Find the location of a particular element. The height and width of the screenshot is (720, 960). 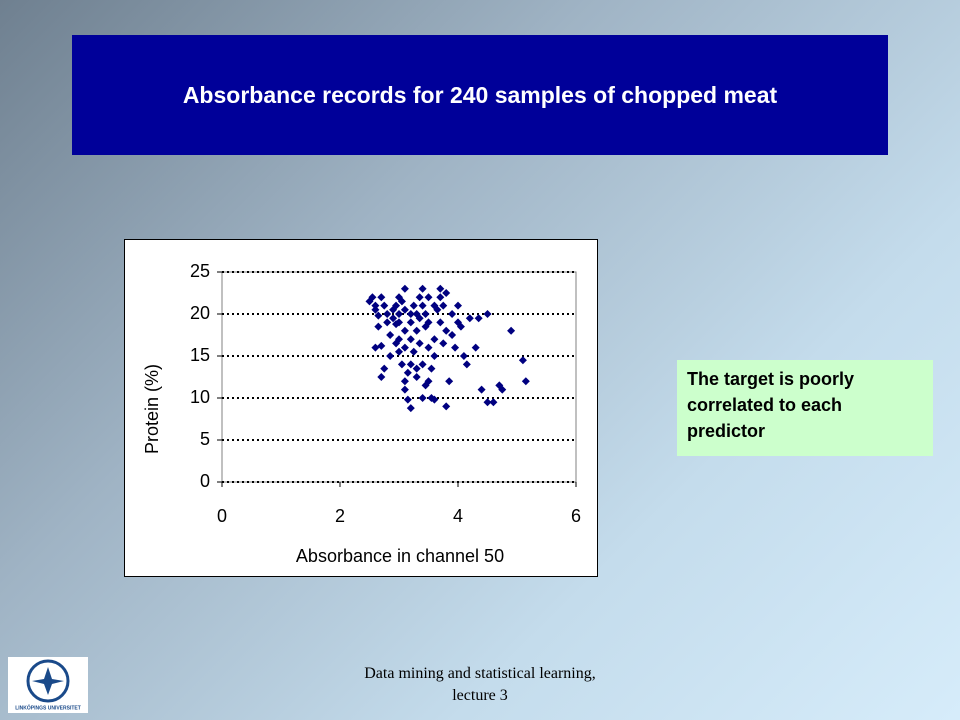

footer-line: Data mining and statistical learning, is located at coordinates (480, 673).